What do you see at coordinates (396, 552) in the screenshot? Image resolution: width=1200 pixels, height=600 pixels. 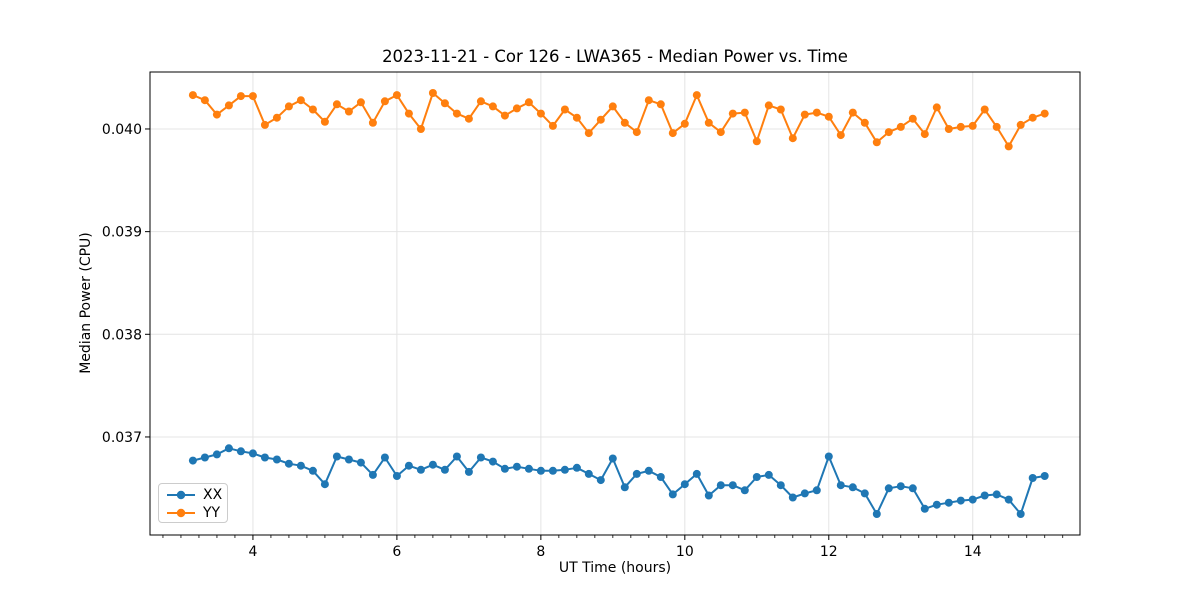 I see `x-tick-label: 6` at bounding box center [396, 552].